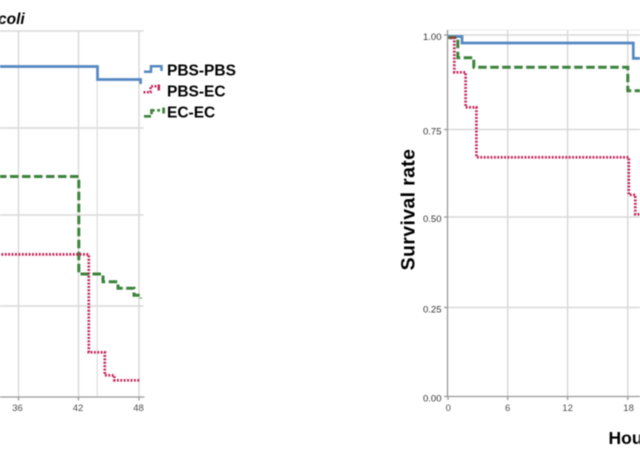  I want to click on svg-text: 0.00, so click(432, 398).